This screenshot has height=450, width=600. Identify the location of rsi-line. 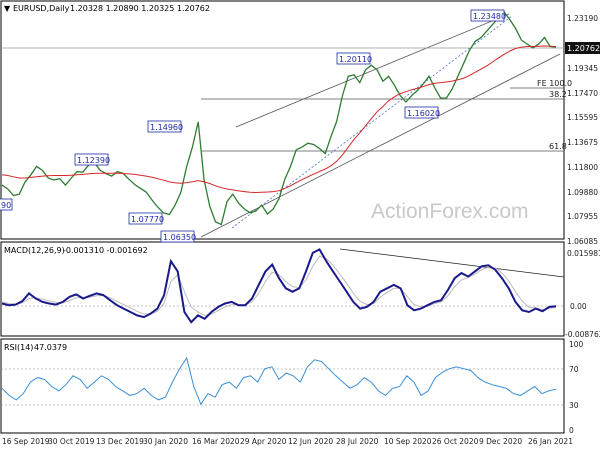
(279, 381).